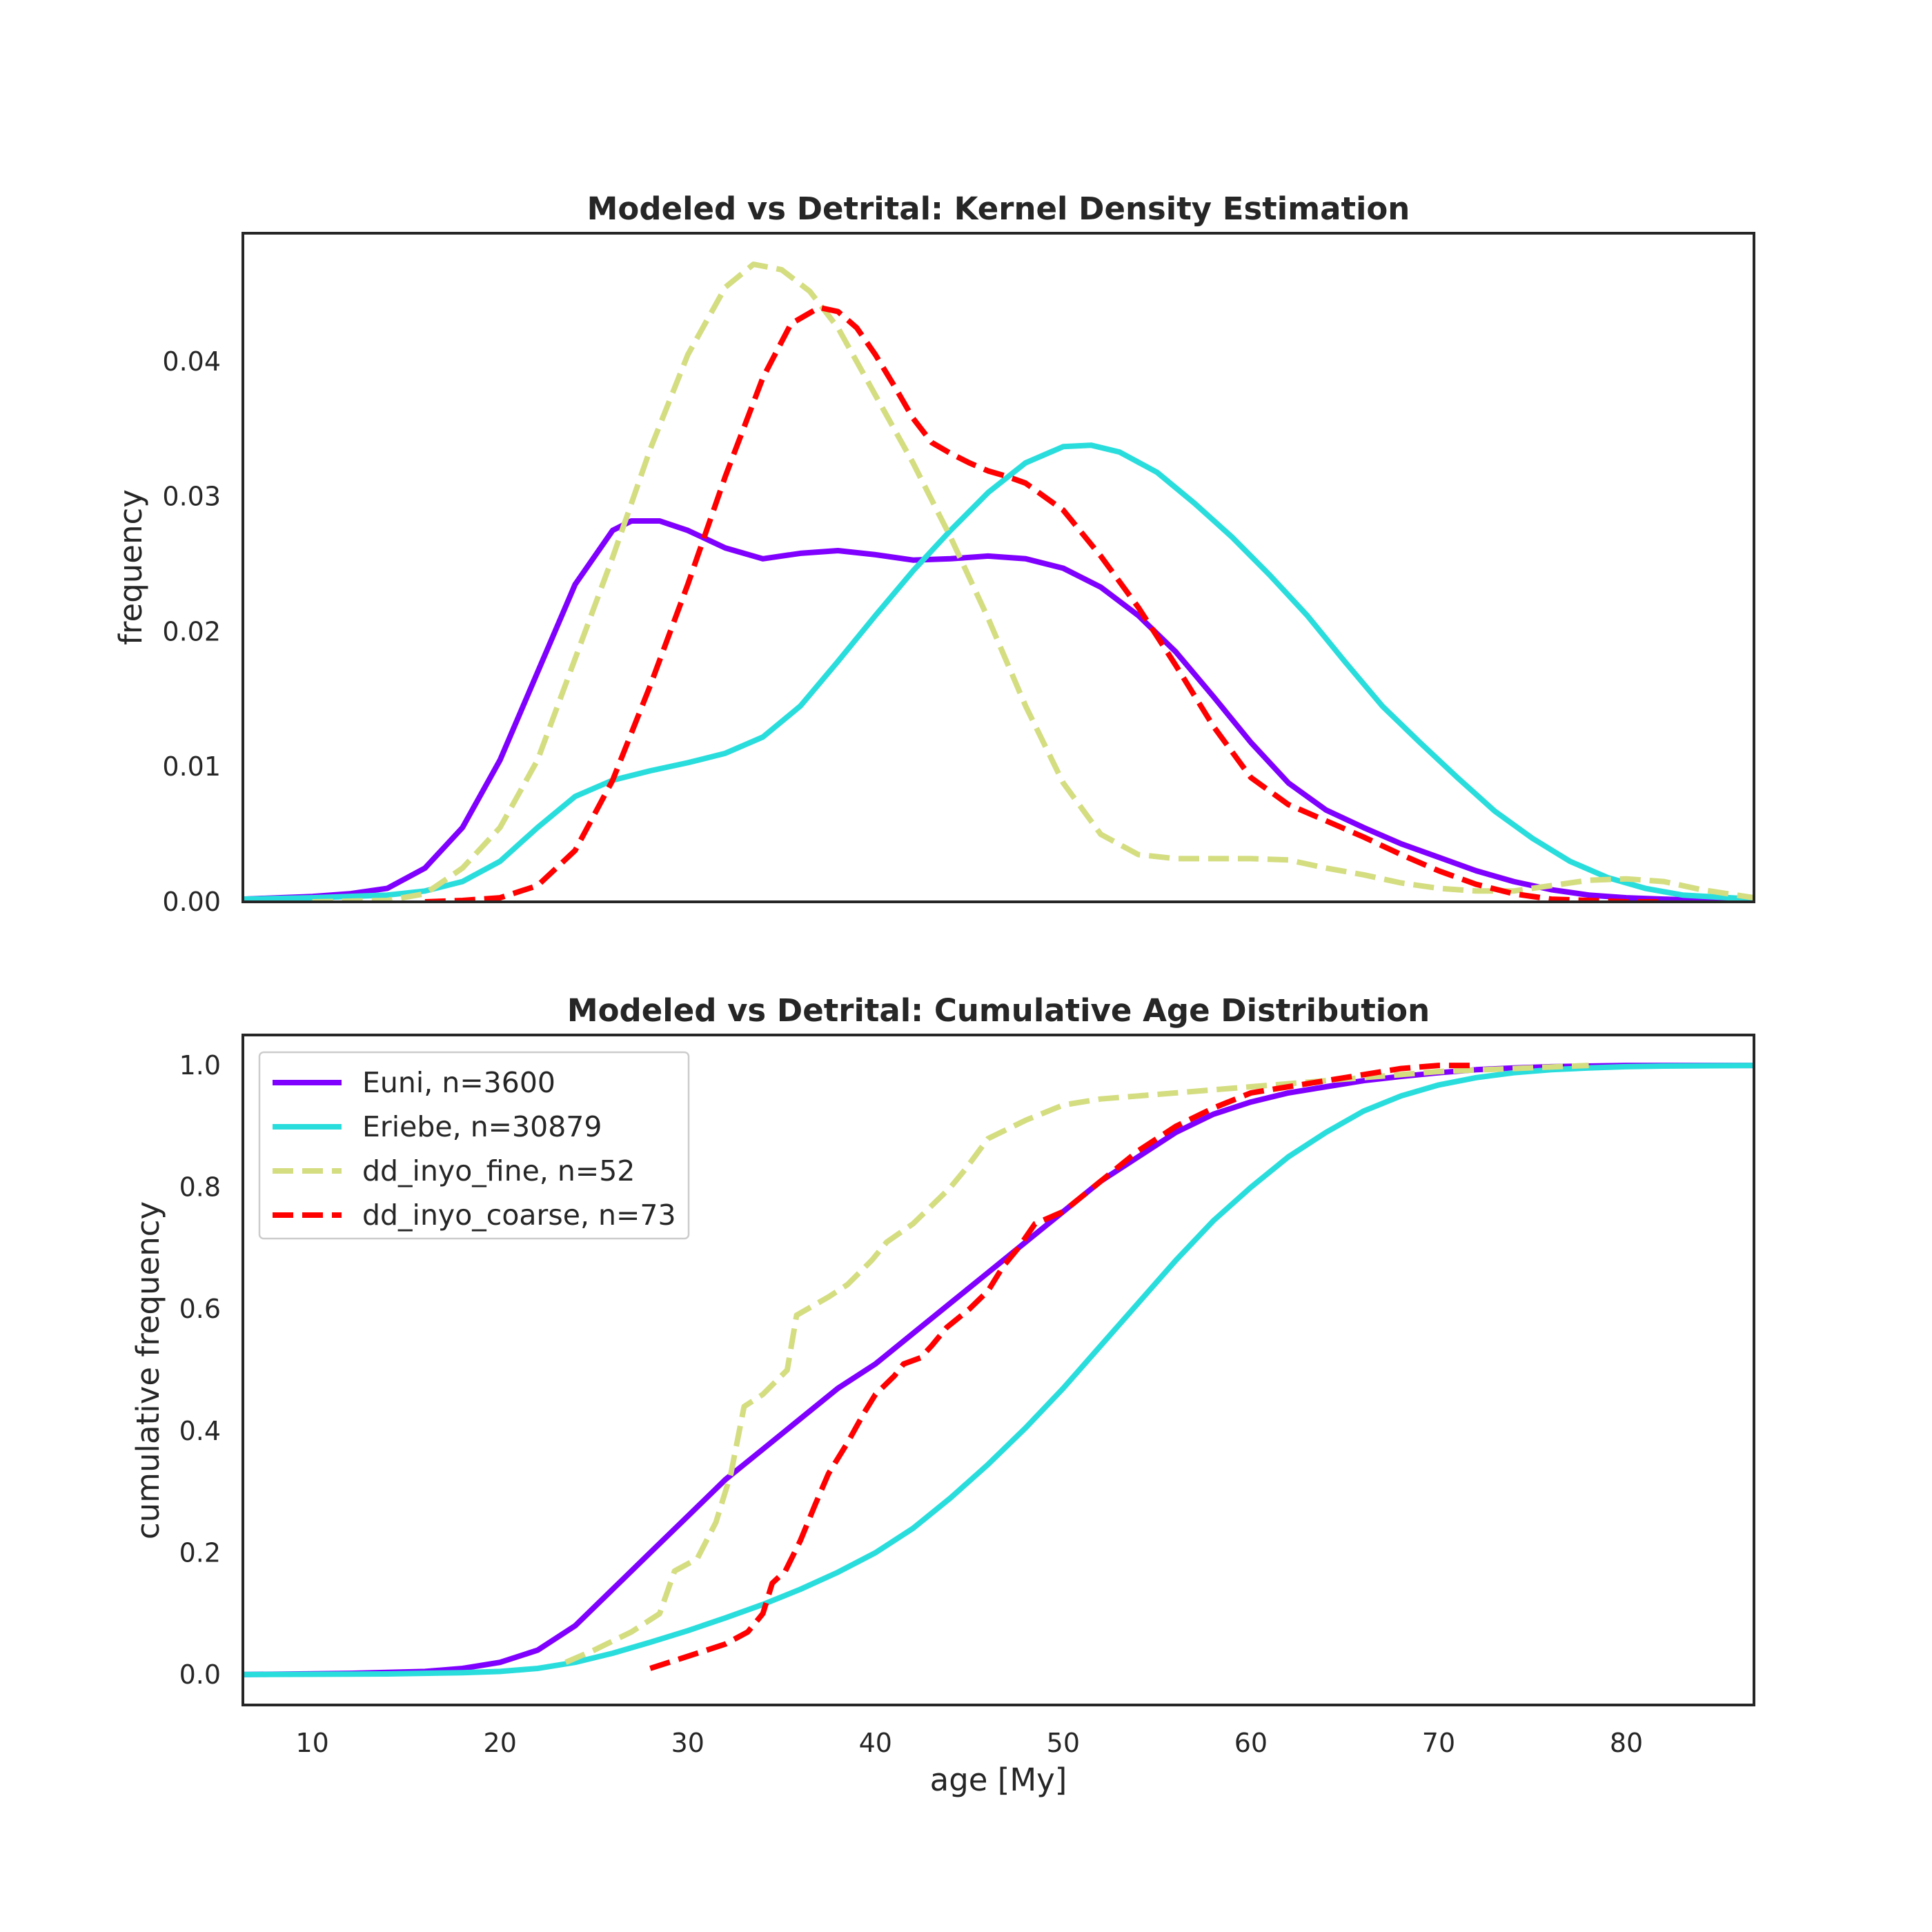 This screenshot has height=1932, width=1932. What do you see at coordinates (1626, 1743) in the screenshot?
I see `cad-x-tick-label: 80` at bounding box center [1626, 1743].